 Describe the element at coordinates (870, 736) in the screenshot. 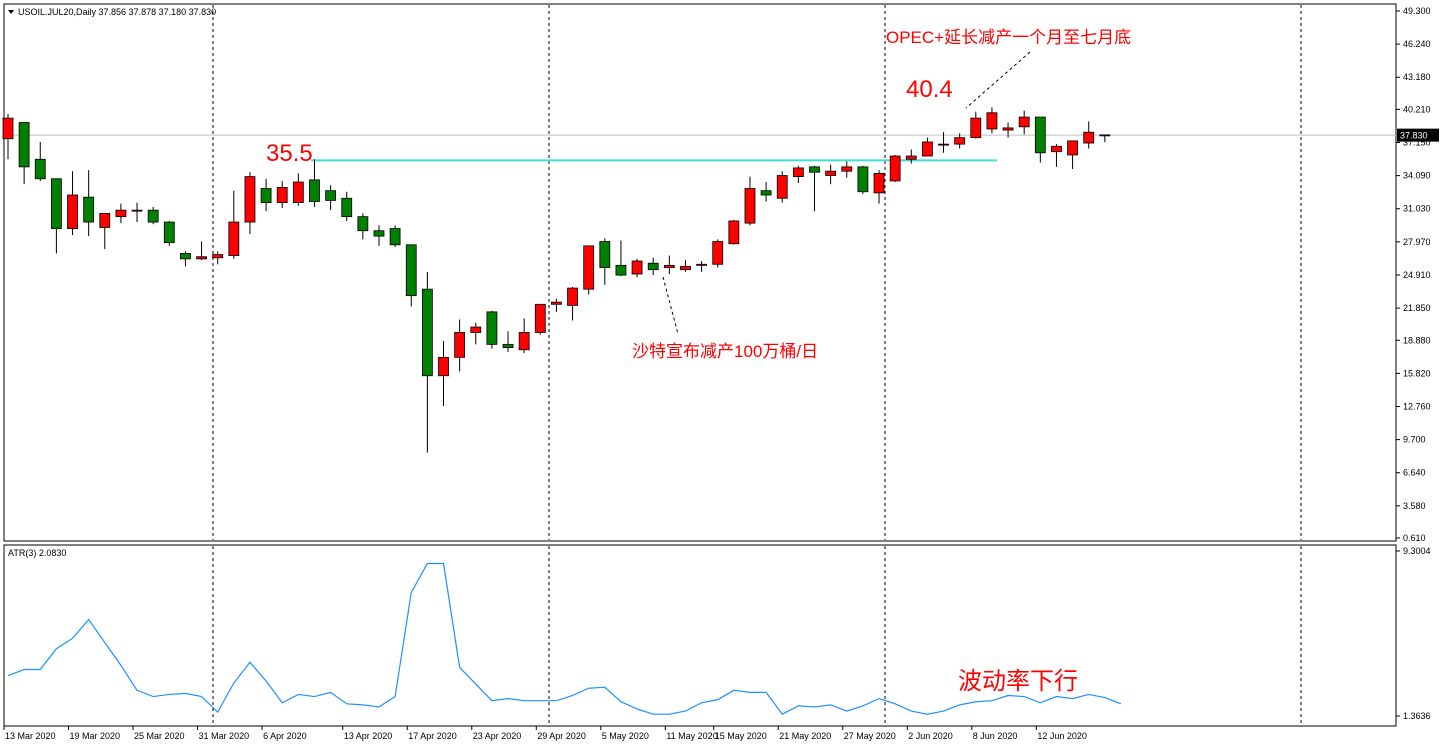

I see `time-tick-label: 27 May 2020` at that location.